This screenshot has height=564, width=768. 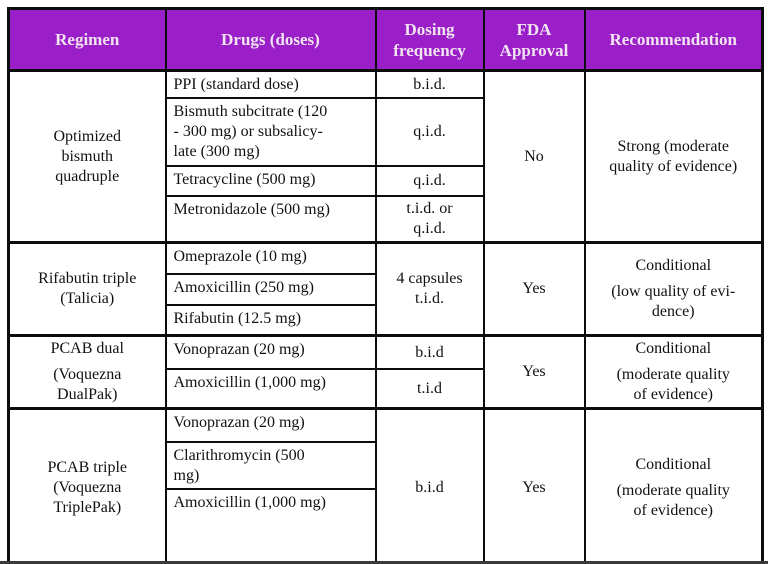 I want to click on table-row: Clarithromycin (500 mg), so click(x=386, y=465).